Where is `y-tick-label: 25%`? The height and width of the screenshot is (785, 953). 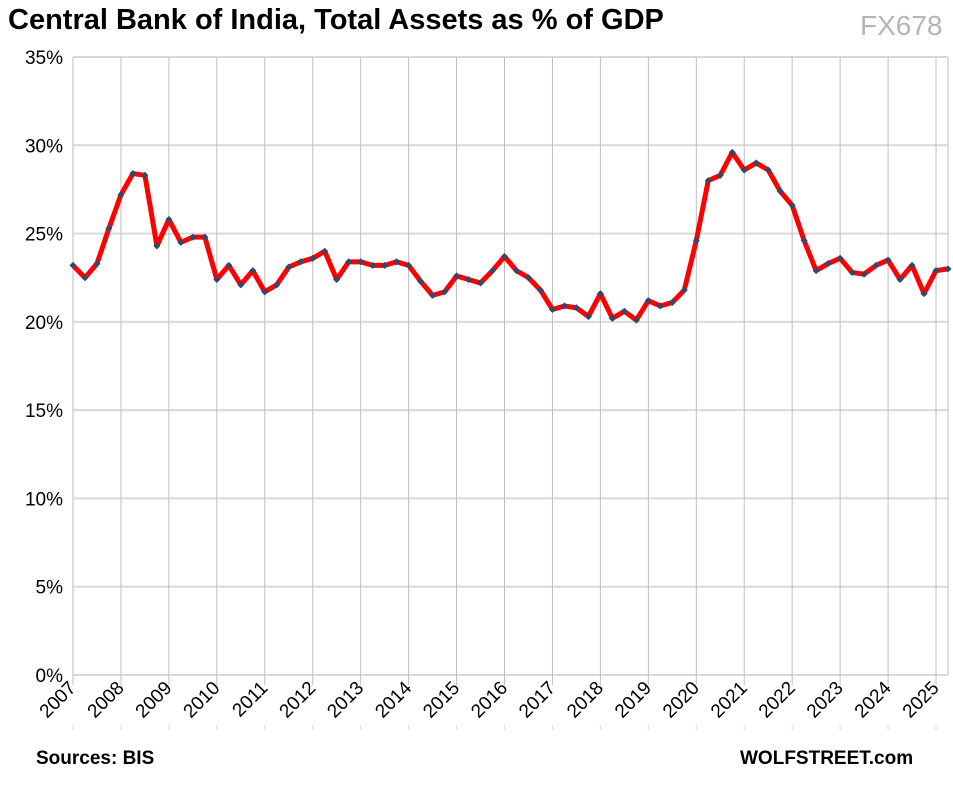 y-tick-label: 25% is located at coordinates (44, 235).